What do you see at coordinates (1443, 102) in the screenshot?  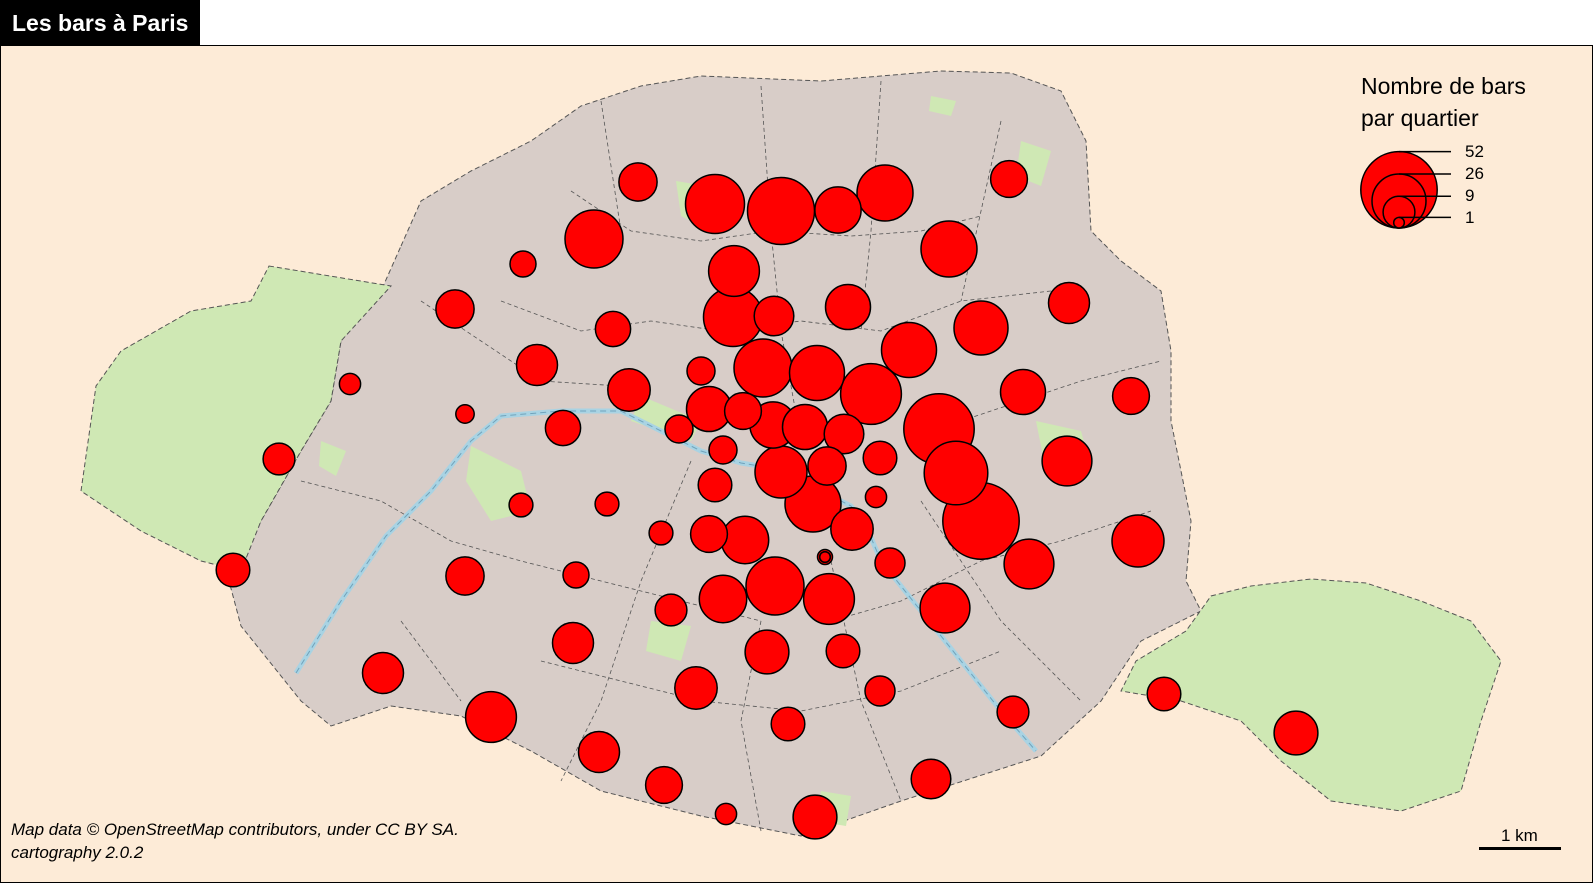 I see `legend-title: Nombre de bars par quartier` at bounding box center [1443, 102].